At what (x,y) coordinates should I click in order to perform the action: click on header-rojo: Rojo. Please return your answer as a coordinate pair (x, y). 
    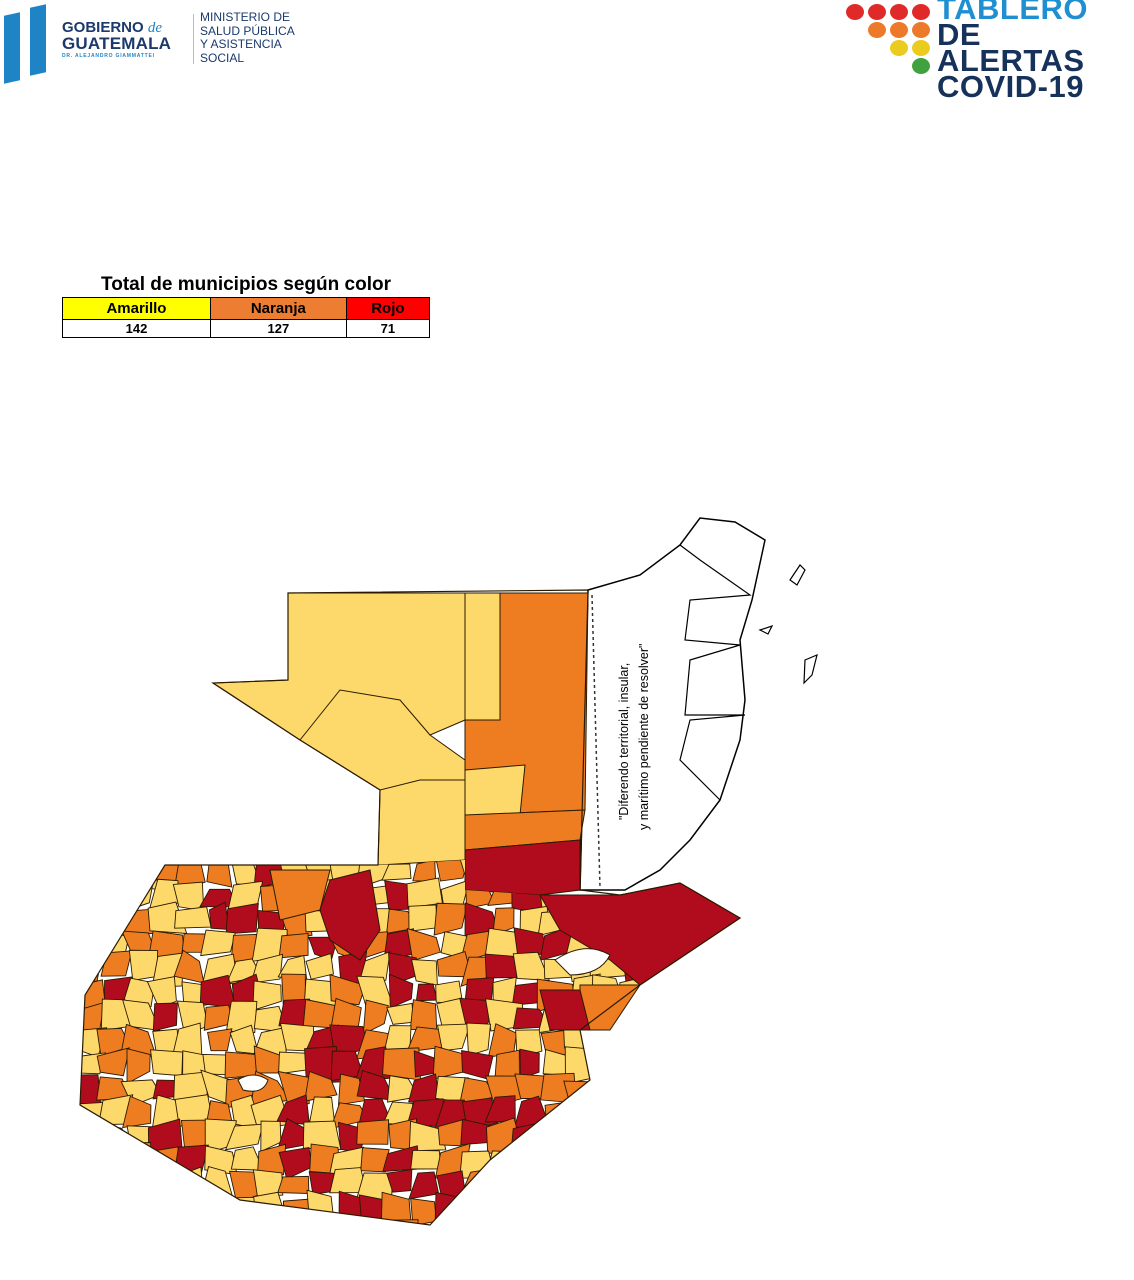
    Looking at the image, I should click on (388, 308).